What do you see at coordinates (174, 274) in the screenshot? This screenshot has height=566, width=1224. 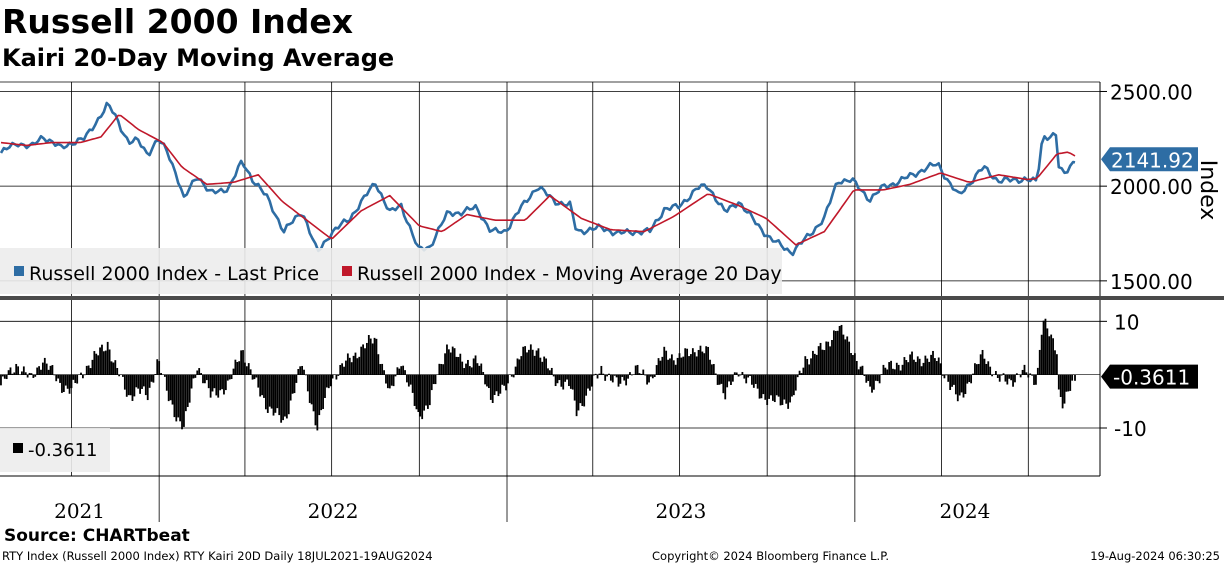 I see `legend-label-price: Russell 2000 Index - Last Price` at bounding box center [174, 274].